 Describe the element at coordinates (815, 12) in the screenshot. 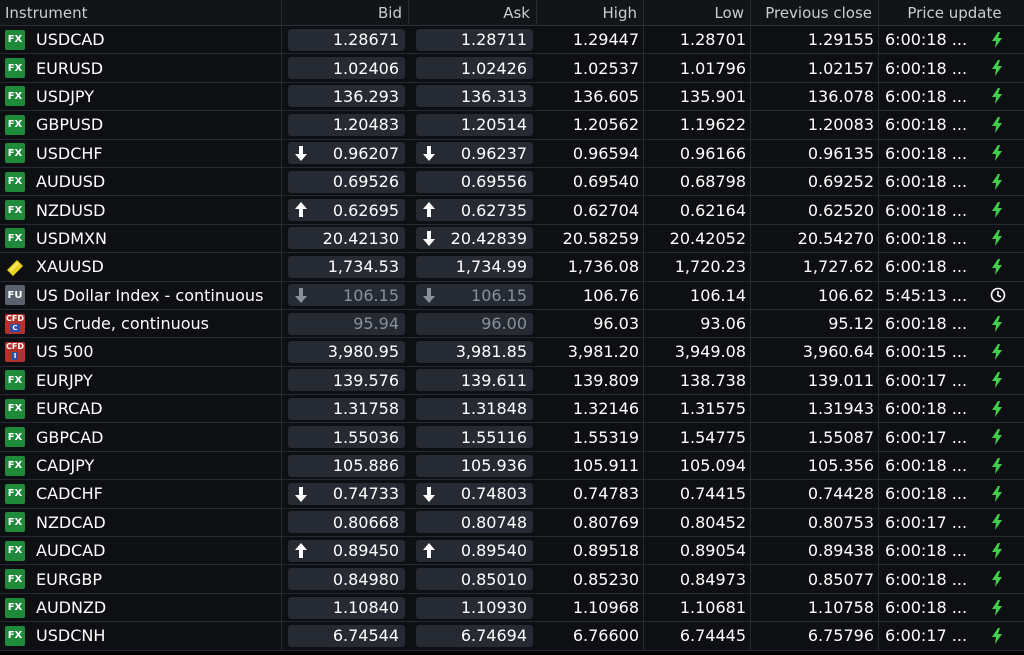

I see `column-header-previous-close: Previous close` at that location.